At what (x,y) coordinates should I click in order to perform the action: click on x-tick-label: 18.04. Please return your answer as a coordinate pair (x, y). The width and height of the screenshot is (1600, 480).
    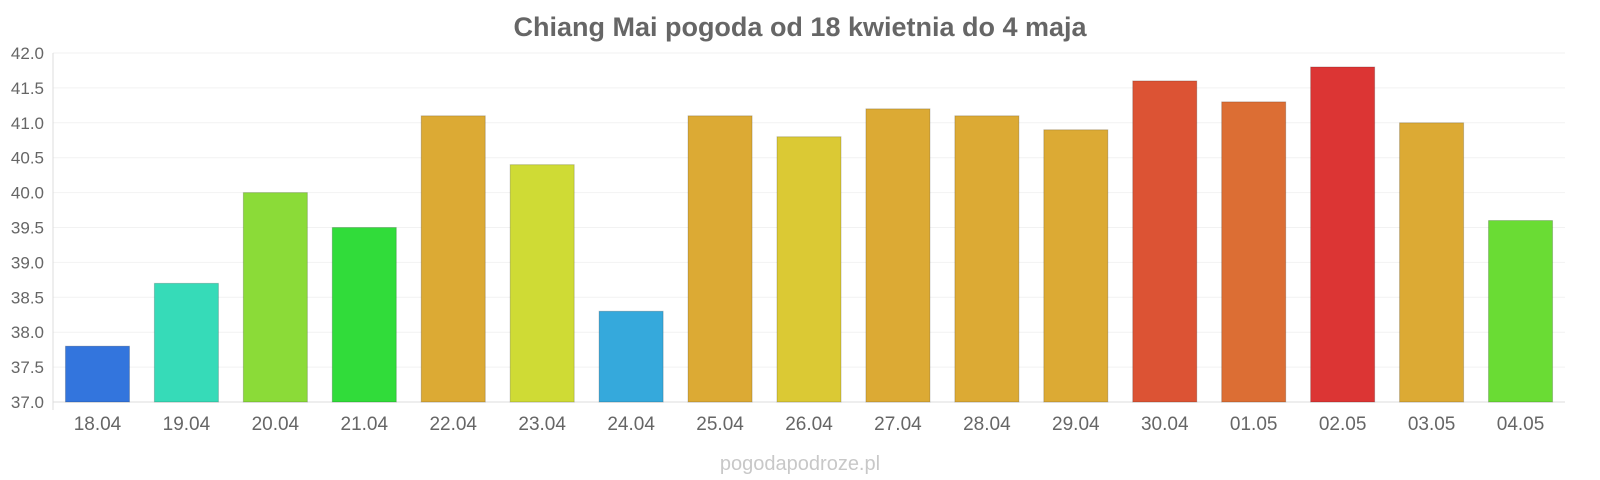
    Looking at the image, I should click on (98, 424).